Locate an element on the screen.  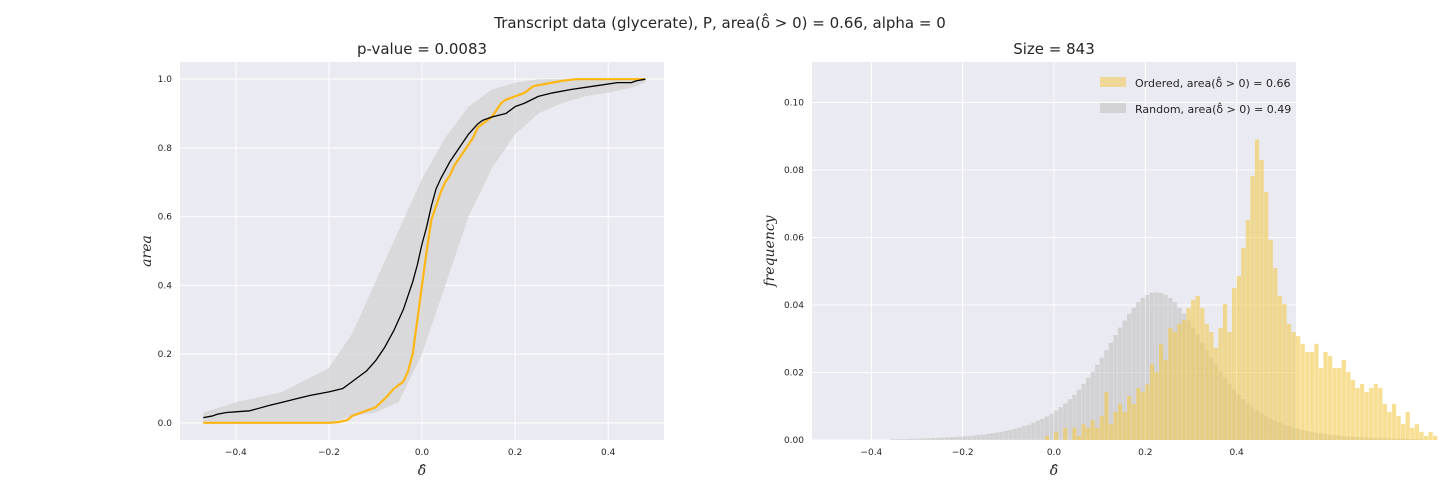
right-xtick-label: −0.4 is located at coordinates (871, 453).